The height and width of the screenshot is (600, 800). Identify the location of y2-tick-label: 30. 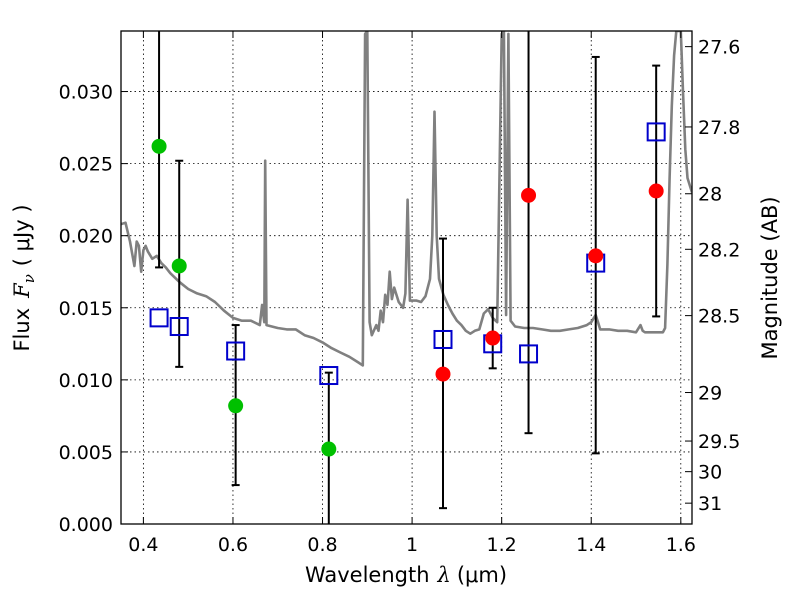
(710, 473).